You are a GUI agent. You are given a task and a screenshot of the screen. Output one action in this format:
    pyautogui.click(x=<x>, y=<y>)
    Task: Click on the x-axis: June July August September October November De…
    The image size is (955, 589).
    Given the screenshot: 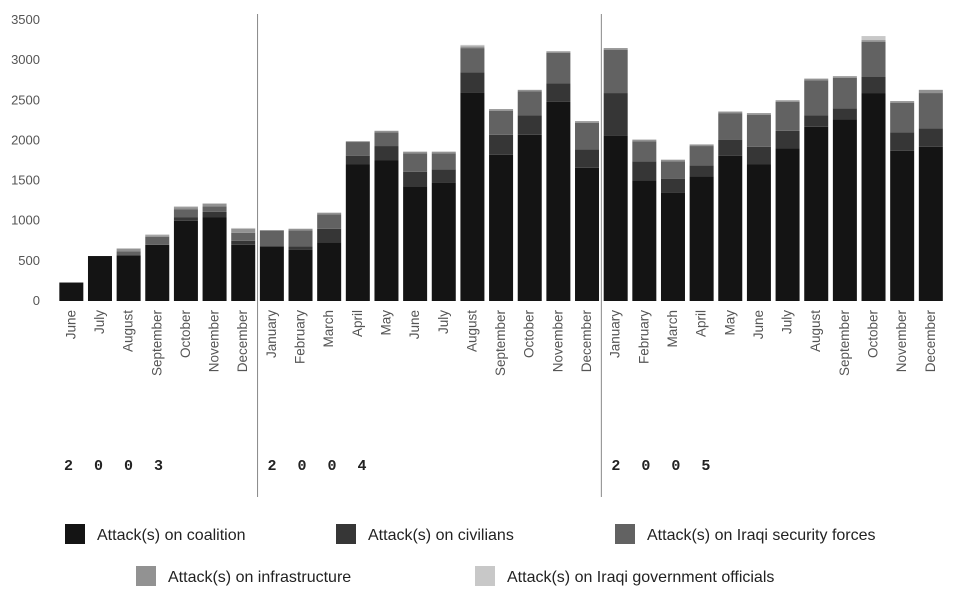 What is the action you would take?
    pyautogui.click(x=500, y=343)
    